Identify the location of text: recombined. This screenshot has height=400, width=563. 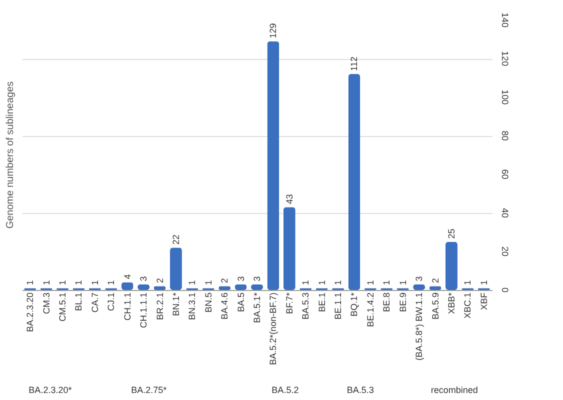
(454, 390).